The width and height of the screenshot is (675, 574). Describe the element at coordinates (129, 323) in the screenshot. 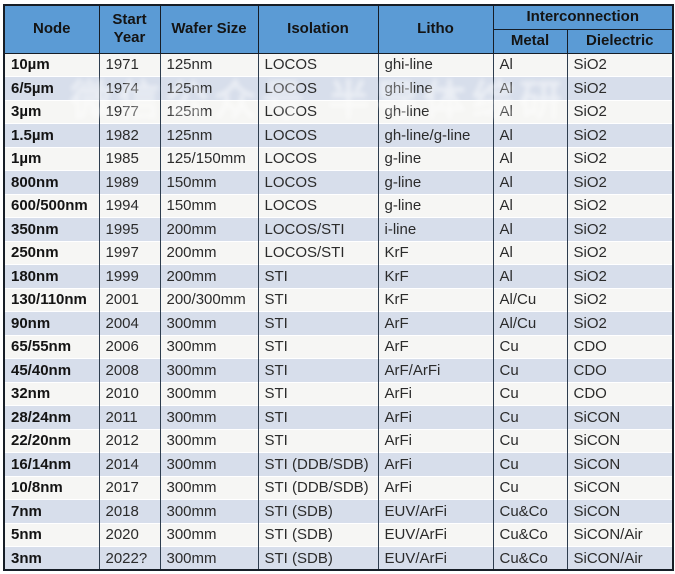

I see `cell-start-year: 2004` at that location.